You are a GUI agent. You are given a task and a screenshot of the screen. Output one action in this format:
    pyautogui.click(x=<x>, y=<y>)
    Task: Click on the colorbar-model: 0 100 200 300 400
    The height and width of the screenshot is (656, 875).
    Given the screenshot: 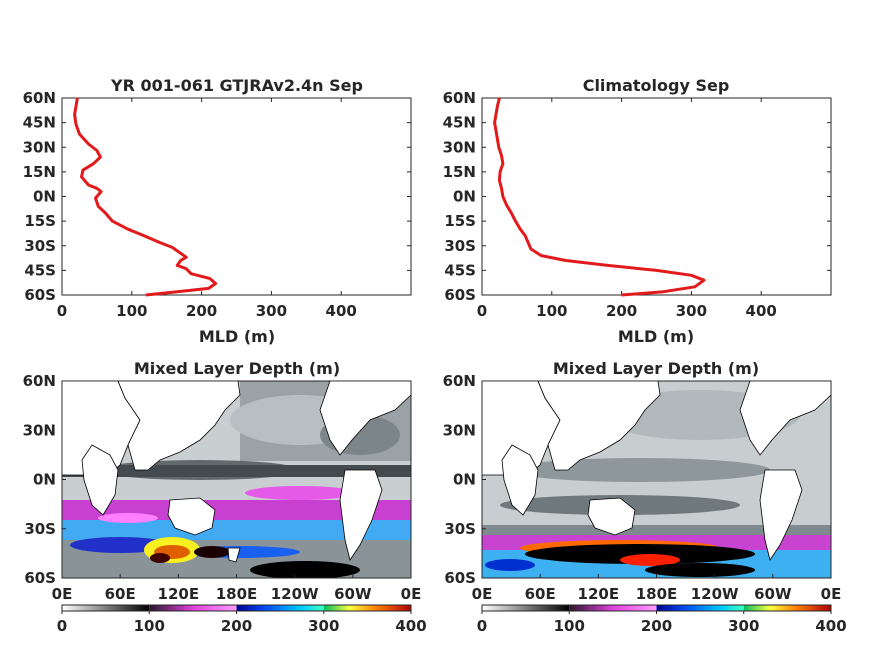 What is the action you would take?
    pyautogui.click(x=242, y=619)
    